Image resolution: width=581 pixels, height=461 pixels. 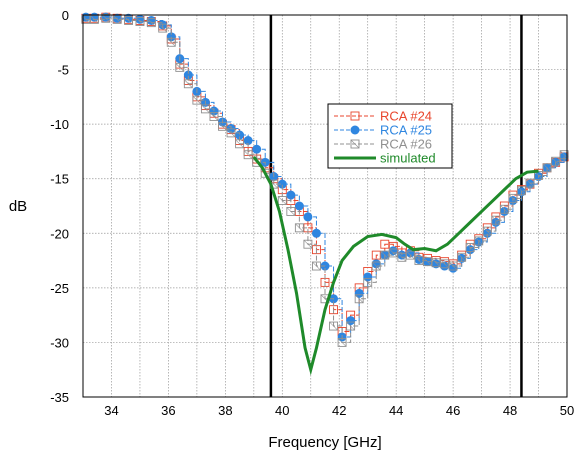 What do you see at coordinates (18, 206) in the screenshot?
I see `y-axis-label: dB` at bounding box center [18, 206].